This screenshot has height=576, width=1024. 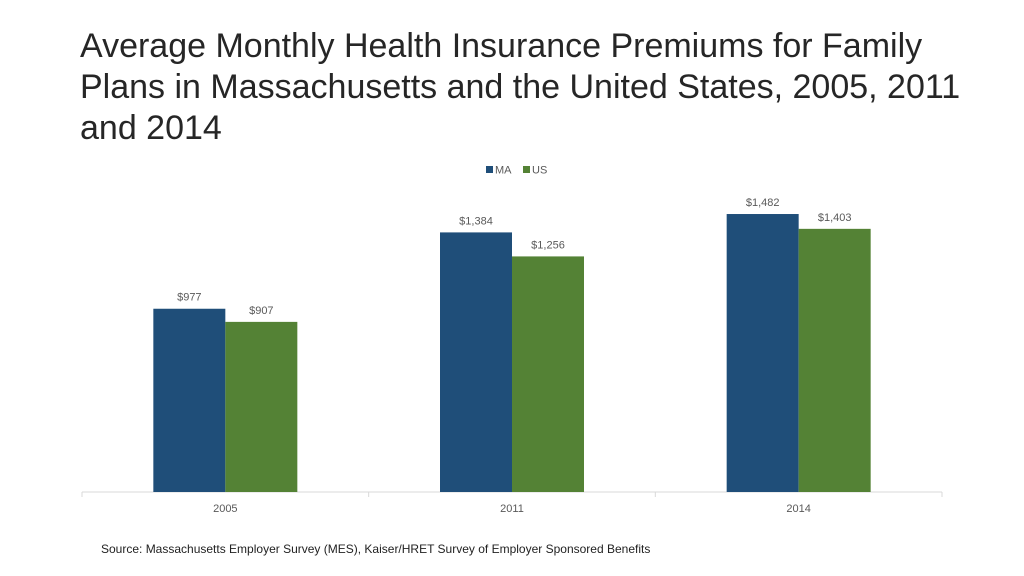 I want to click on legend-swatch-ma, so click(x=489, y=169).